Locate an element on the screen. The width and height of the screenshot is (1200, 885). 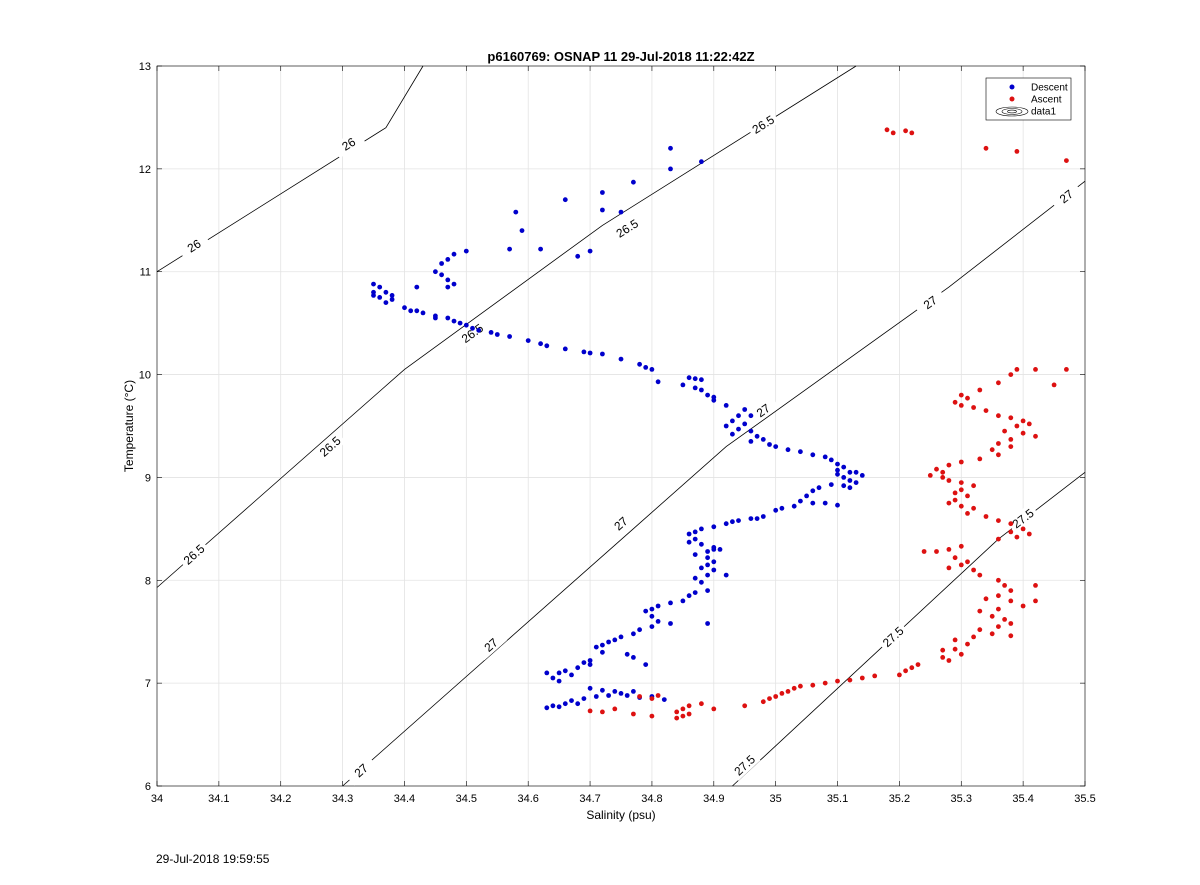
contour-label-group: 26.5 is located at coordinates (627, 228).